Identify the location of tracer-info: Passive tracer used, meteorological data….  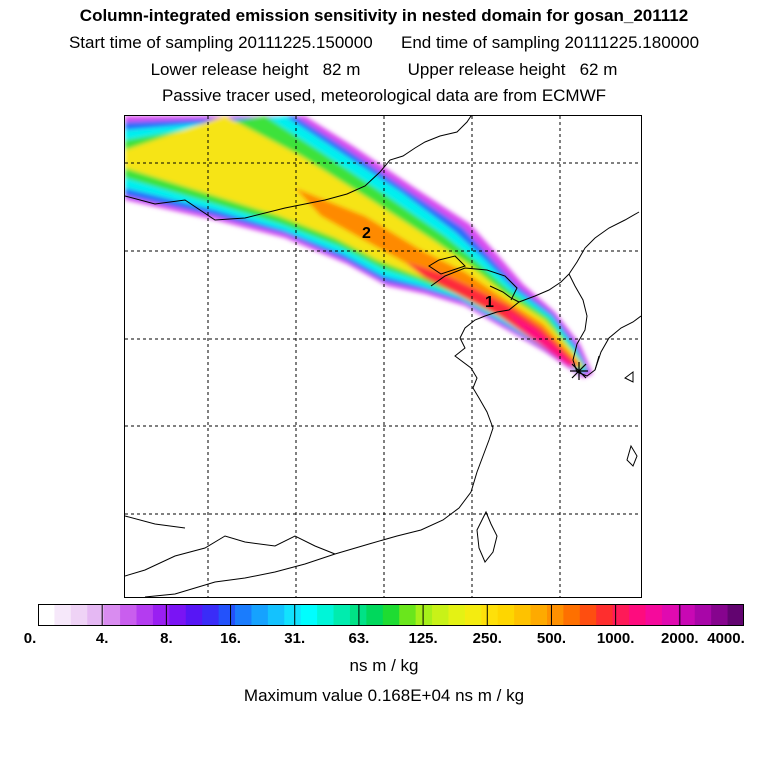
(384, 95).